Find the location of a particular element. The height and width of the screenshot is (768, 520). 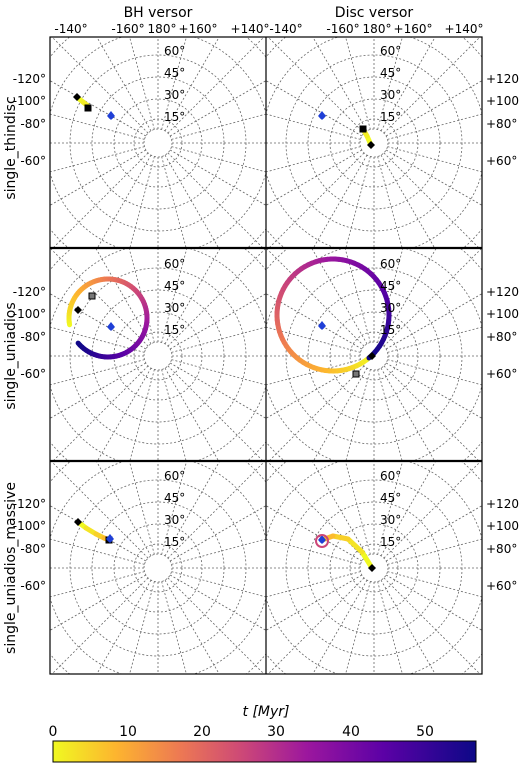

colorbar-label: t [Myr] is located at coordinates (266, 712).